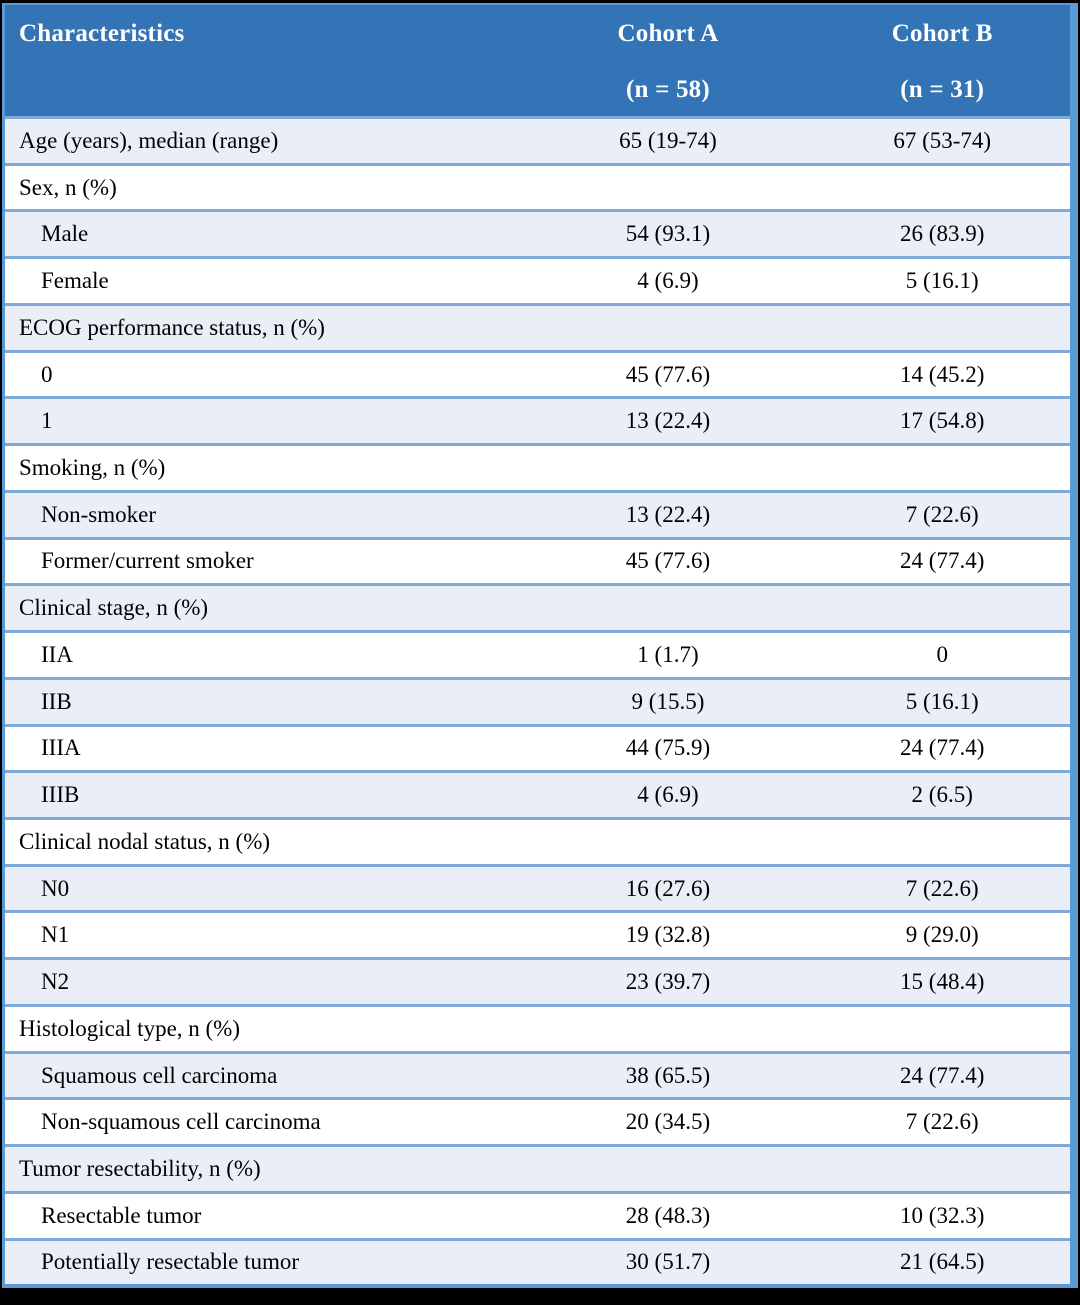 The width and height of the screenshot is (1080, 1305). Describe the element at coordinates (263, 701) in the screenshot. I see `characteristic-label: IIB` at that location.